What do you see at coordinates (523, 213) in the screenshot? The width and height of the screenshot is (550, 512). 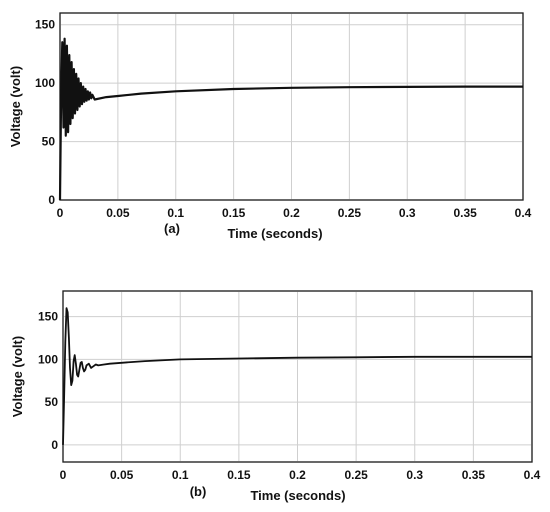 I see `panel-a-x-tick-label: 0.4` at bounding box center [523, 213].